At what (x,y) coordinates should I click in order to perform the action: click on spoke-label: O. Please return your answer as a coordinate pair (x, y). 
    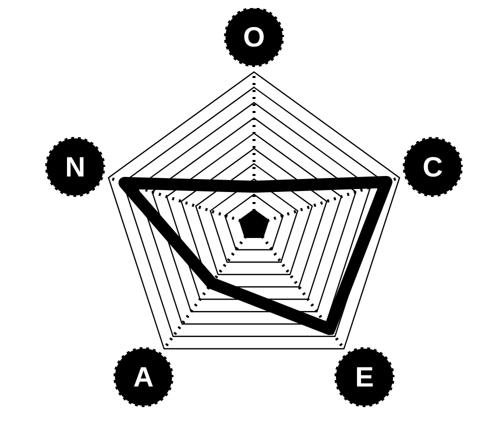
    Looking at the image, I should click on (254, 37).